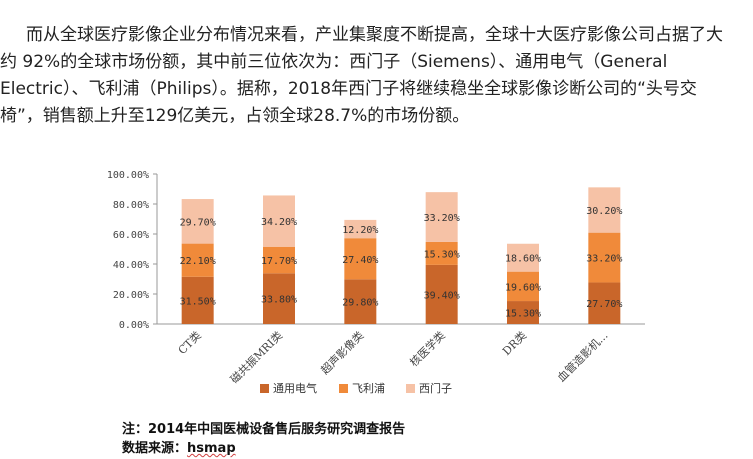 This screenshot has height=459, width=753. I want to click on legend-label: 飞利浦, so click(368, 388).